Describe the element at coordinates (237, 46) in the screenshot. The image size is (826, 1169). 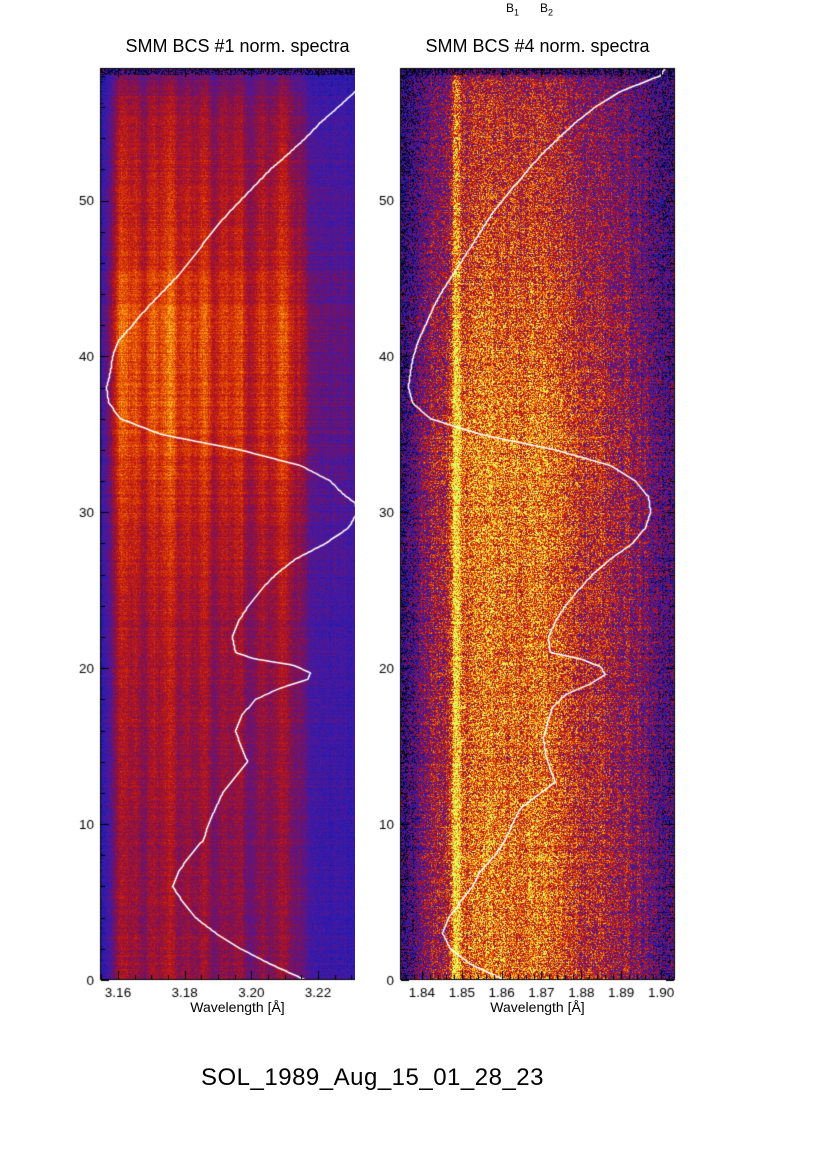
I see `panel1-title: SMM BCS #1 norm. spectra` at that location.